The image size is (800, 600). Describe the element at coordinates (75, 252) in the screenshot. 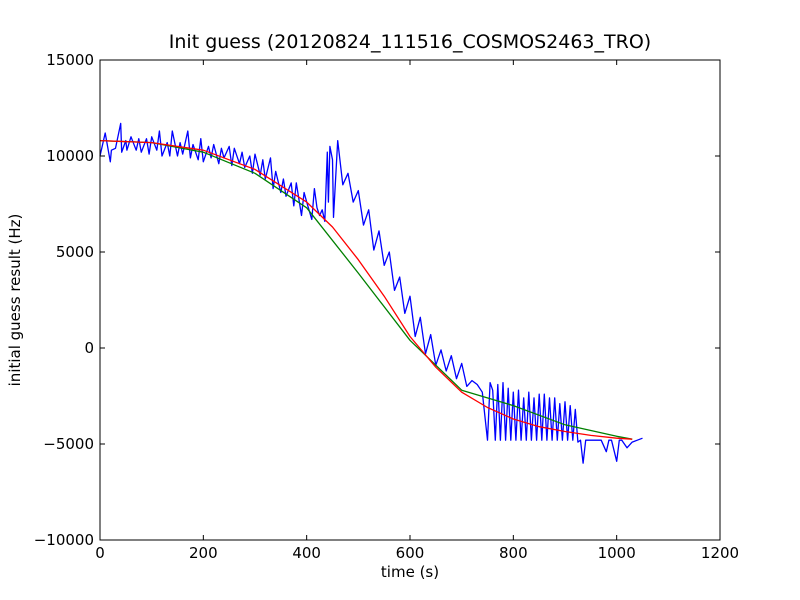

I see `y-tick-label: 5000` at that location.